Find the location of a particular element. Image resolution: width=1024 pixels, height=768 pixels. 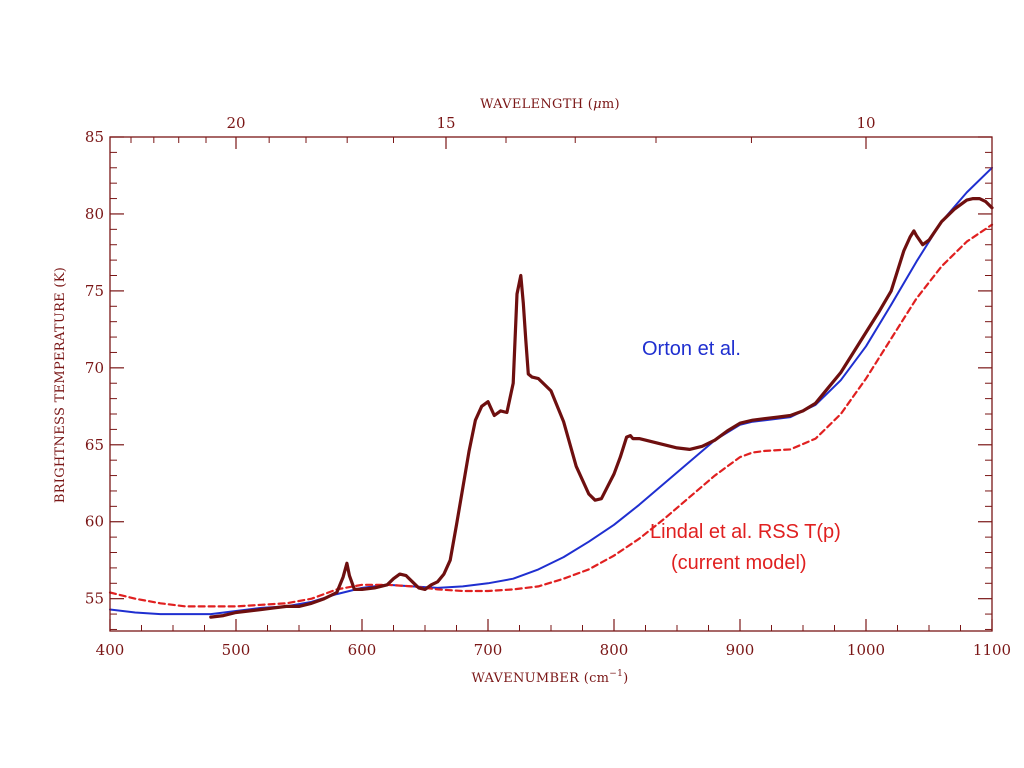

x-axis-title: WAVENUMBER (cm−1) is located at coordinates (549, 677).